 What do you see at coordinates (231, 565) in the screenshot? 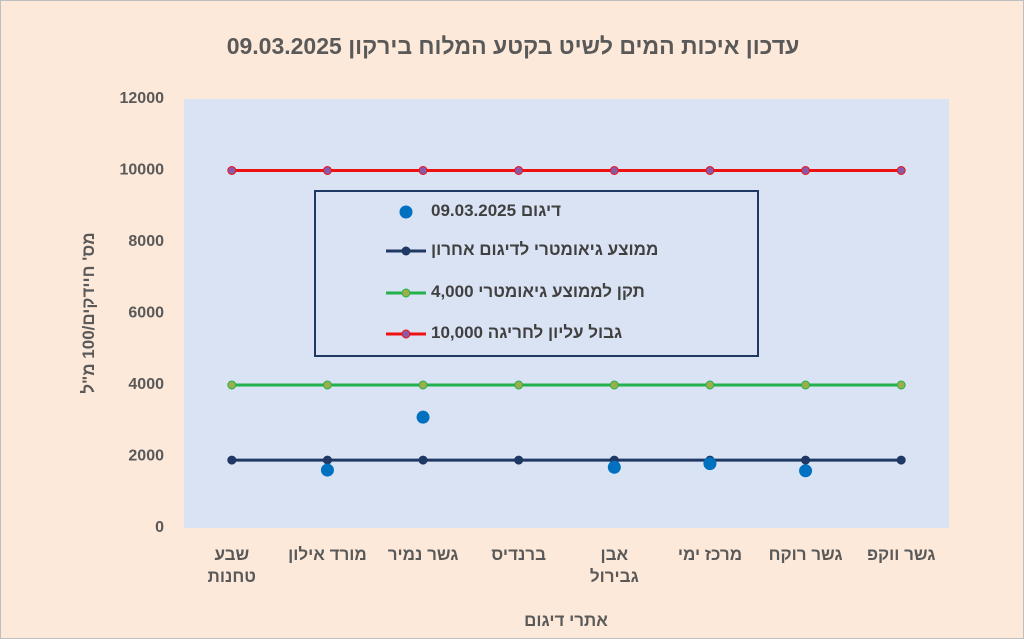
I see `x-tick-label: שבע טחנות` at bounding box center [231, 565].